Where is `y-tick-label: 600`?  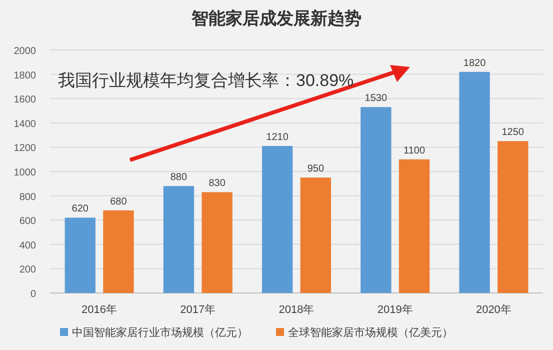 y-tick-label: 600 is located at coordinates (27, 222).